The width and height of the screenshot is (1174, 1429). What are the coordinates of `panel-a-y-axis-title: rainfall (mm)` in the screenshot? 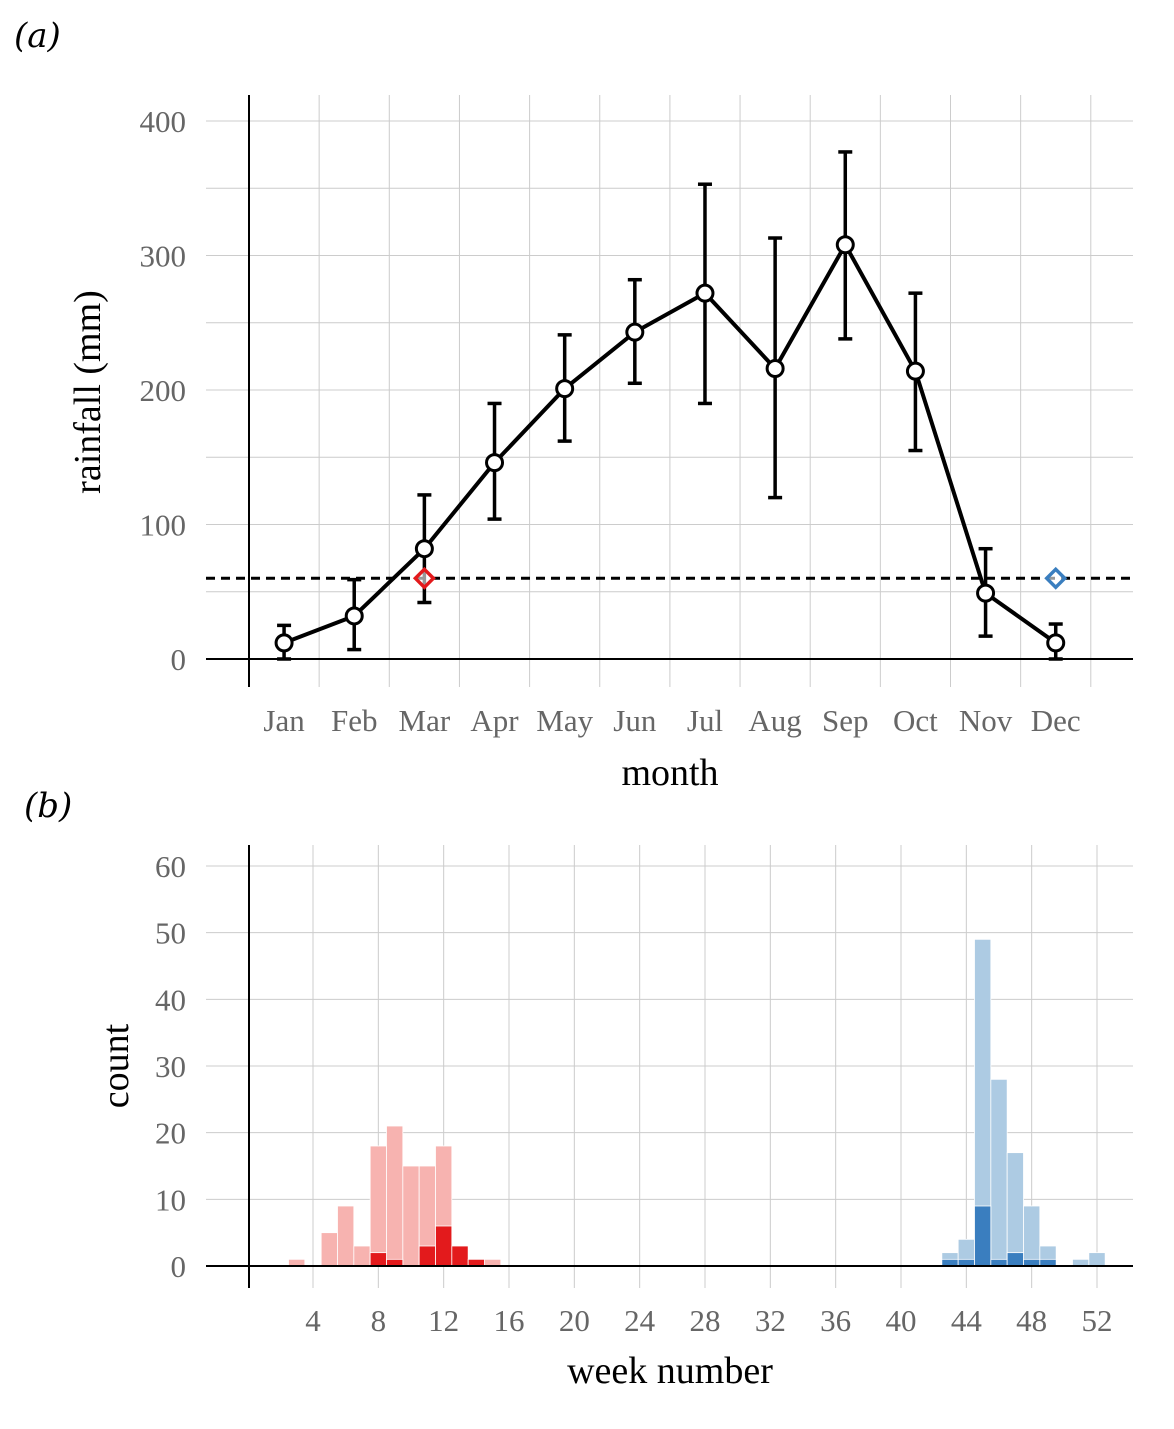 It's located at (88, 392).